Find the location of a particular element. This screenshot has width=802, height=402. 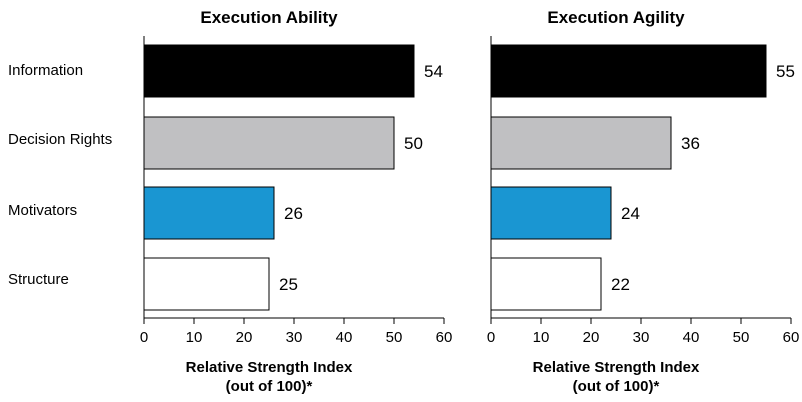

chart-title-execution-agility: Execution Agility is located at coordinates (616, 17).